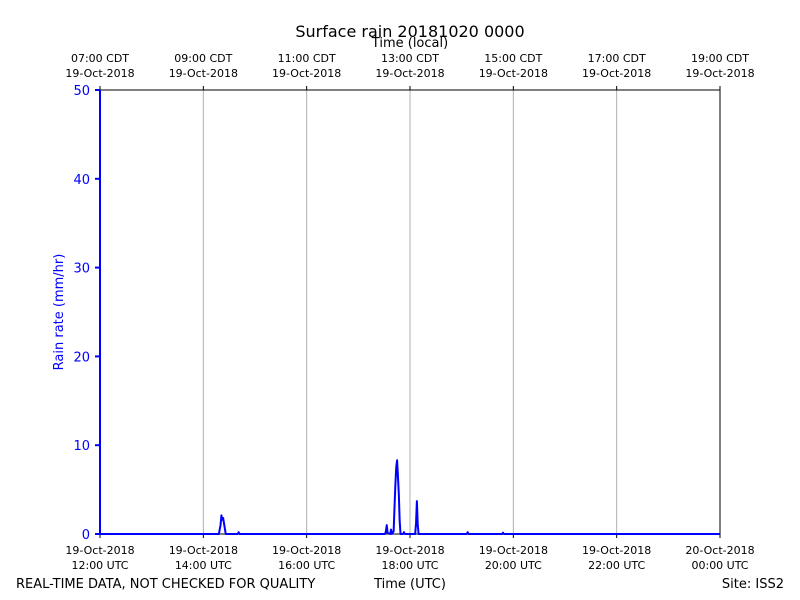 This screenshot has height=600, width=800. I want to click on y-tick-label: 0, so click(86, 535).